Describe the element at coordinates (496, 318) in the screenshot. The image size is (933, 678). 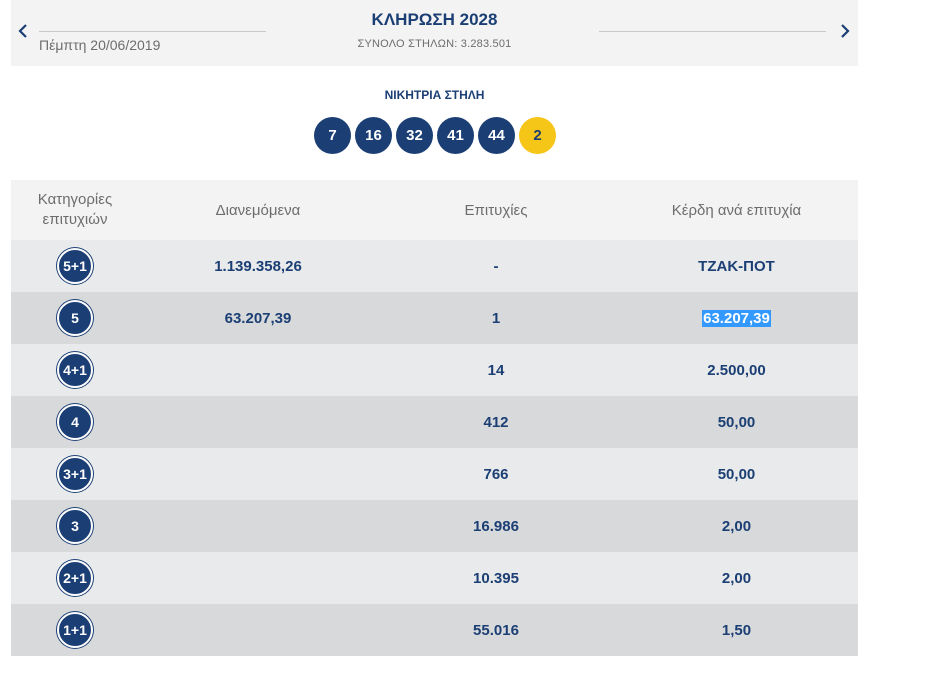
I see `wins-value: 1` at that location.